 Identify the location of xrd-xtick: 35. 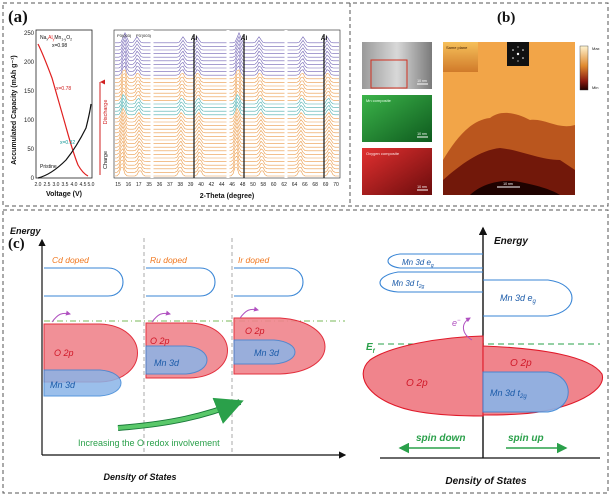
(149, 185).